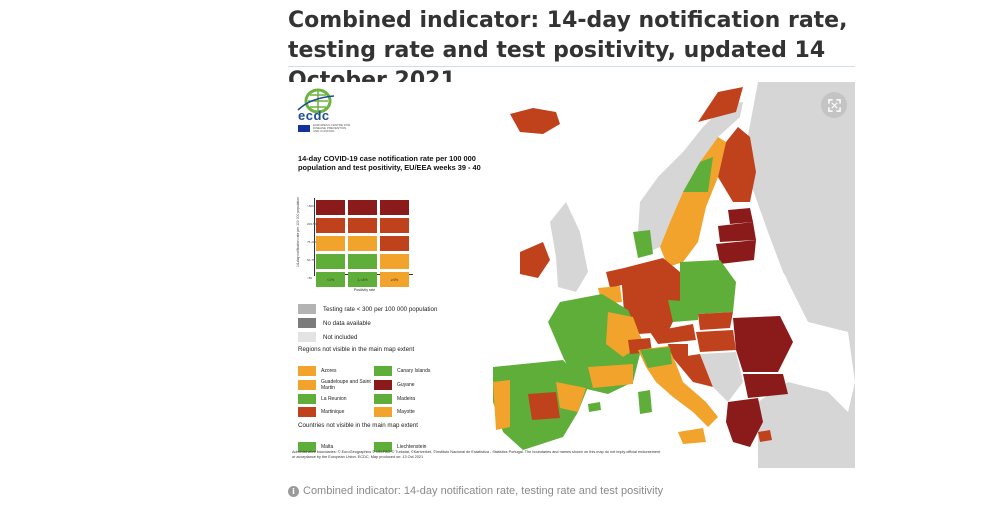 The height and width of the screenshot is (519, 1000). I want to click on legend-label: Liechtenstein, so click(412, 447).